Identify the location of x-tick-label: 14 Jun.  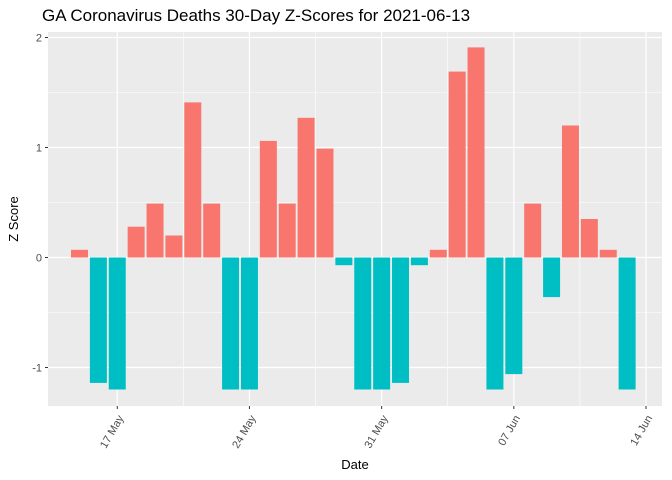
(641, 430).